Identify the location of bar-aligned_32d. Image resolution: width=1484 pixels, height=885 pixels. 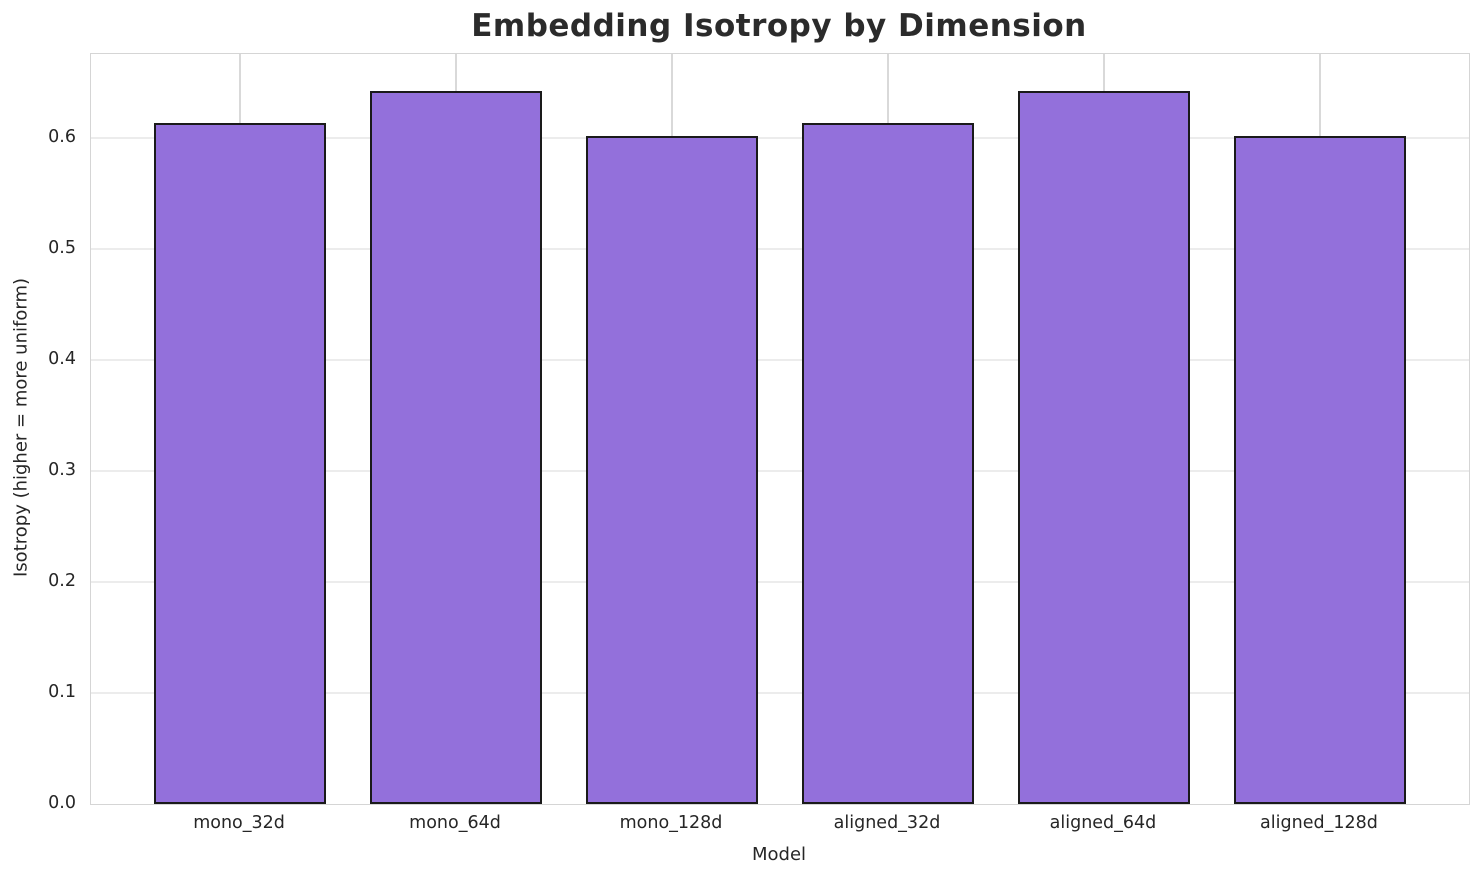
(888, 463).